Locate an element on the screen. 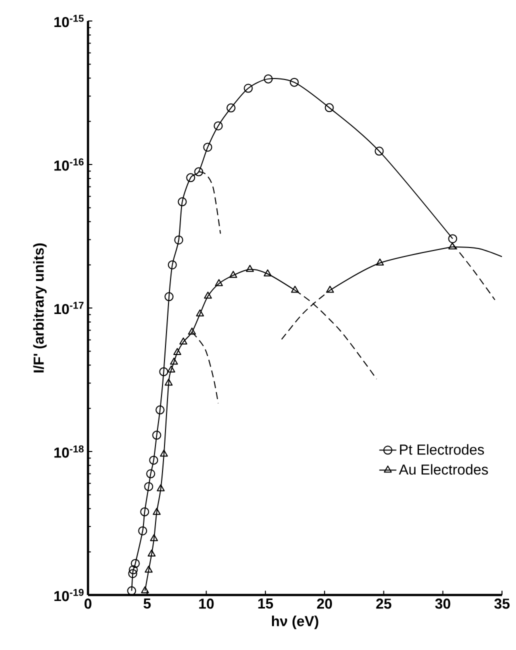 The width and height of the screenshot is (516, 650). x-tick-label: 35 is located at coordinates (502, 603).